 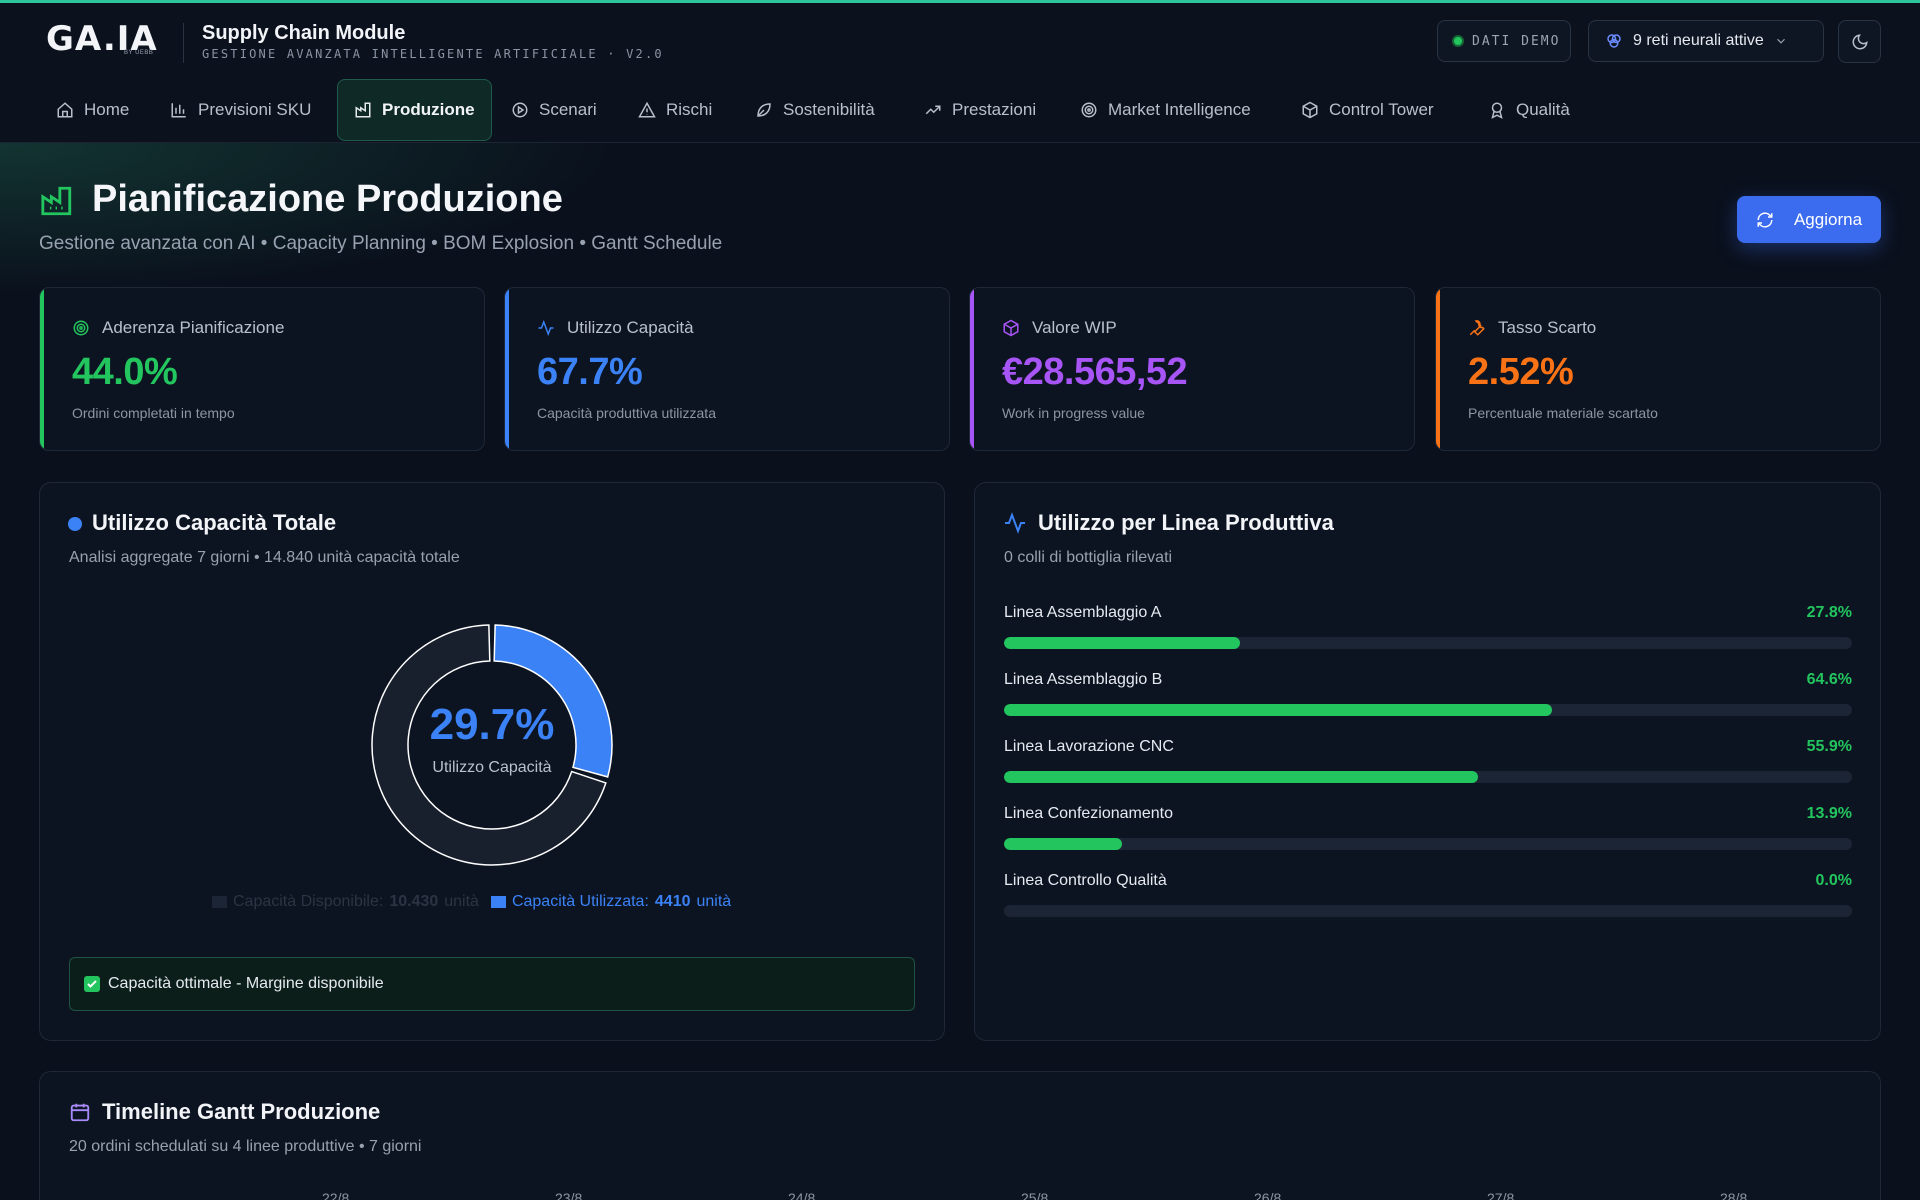 What do you see at coordinates (829, 109) in the screenshot?
I see `tab-sostenibilita-label: Sostenibilità` at bounding box center [829, 109].